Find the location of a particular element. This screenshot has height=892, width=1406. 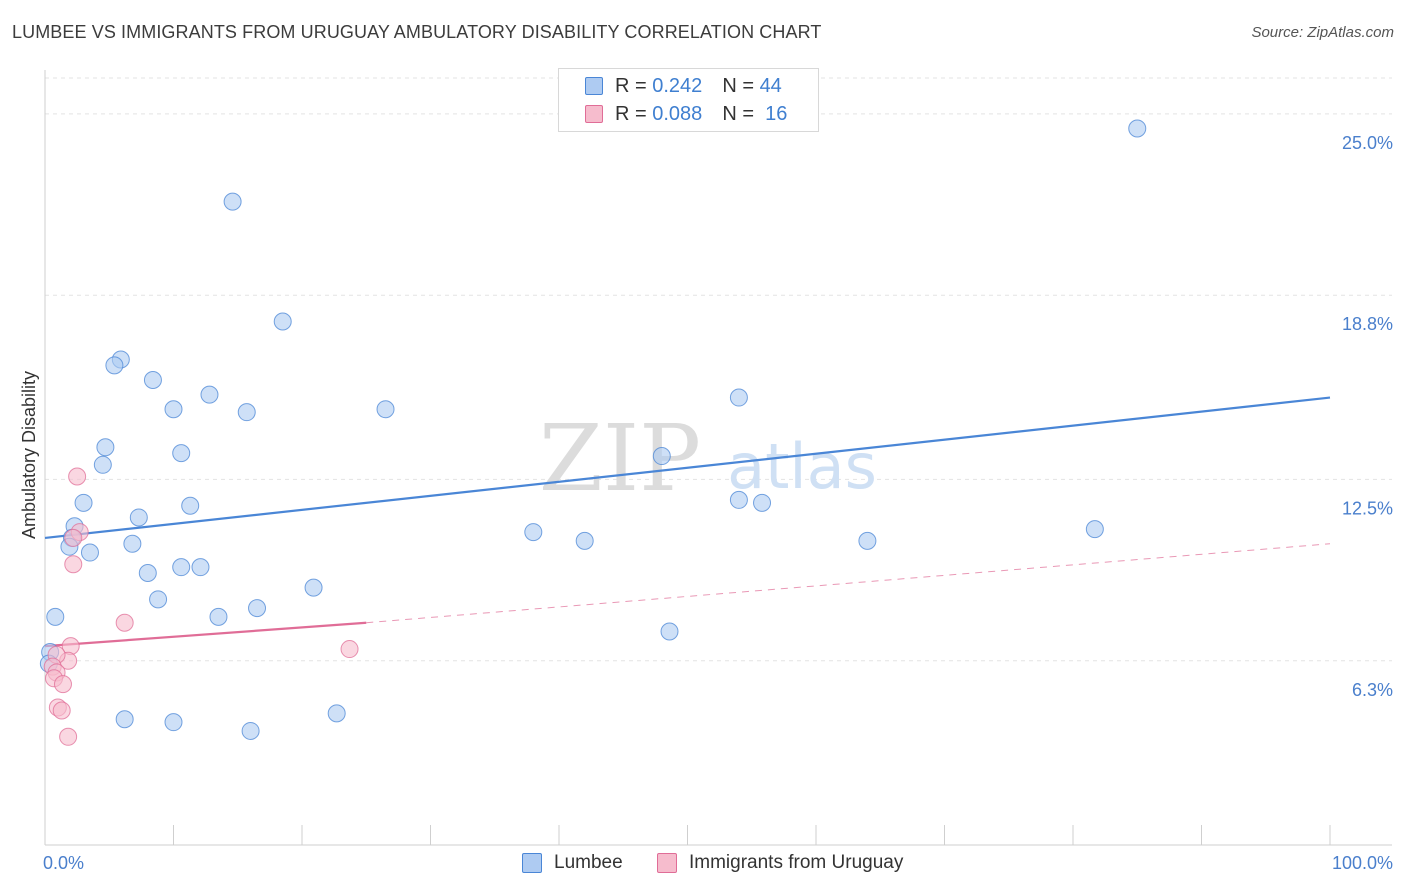

trend-line-uruguay-extension is located at coordinates (848, 583).